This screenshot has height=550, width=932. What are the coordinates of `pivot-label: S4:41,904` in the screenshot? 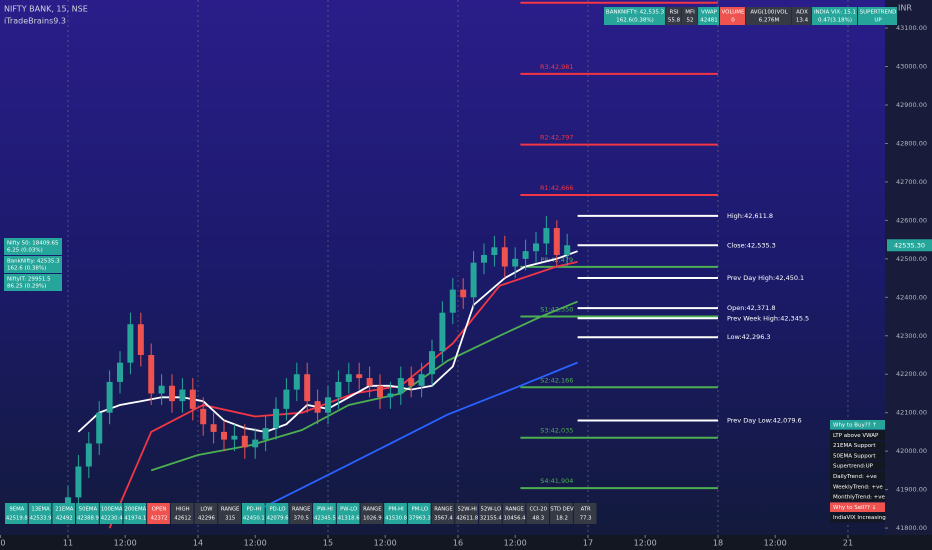 It's located at (556, 481).